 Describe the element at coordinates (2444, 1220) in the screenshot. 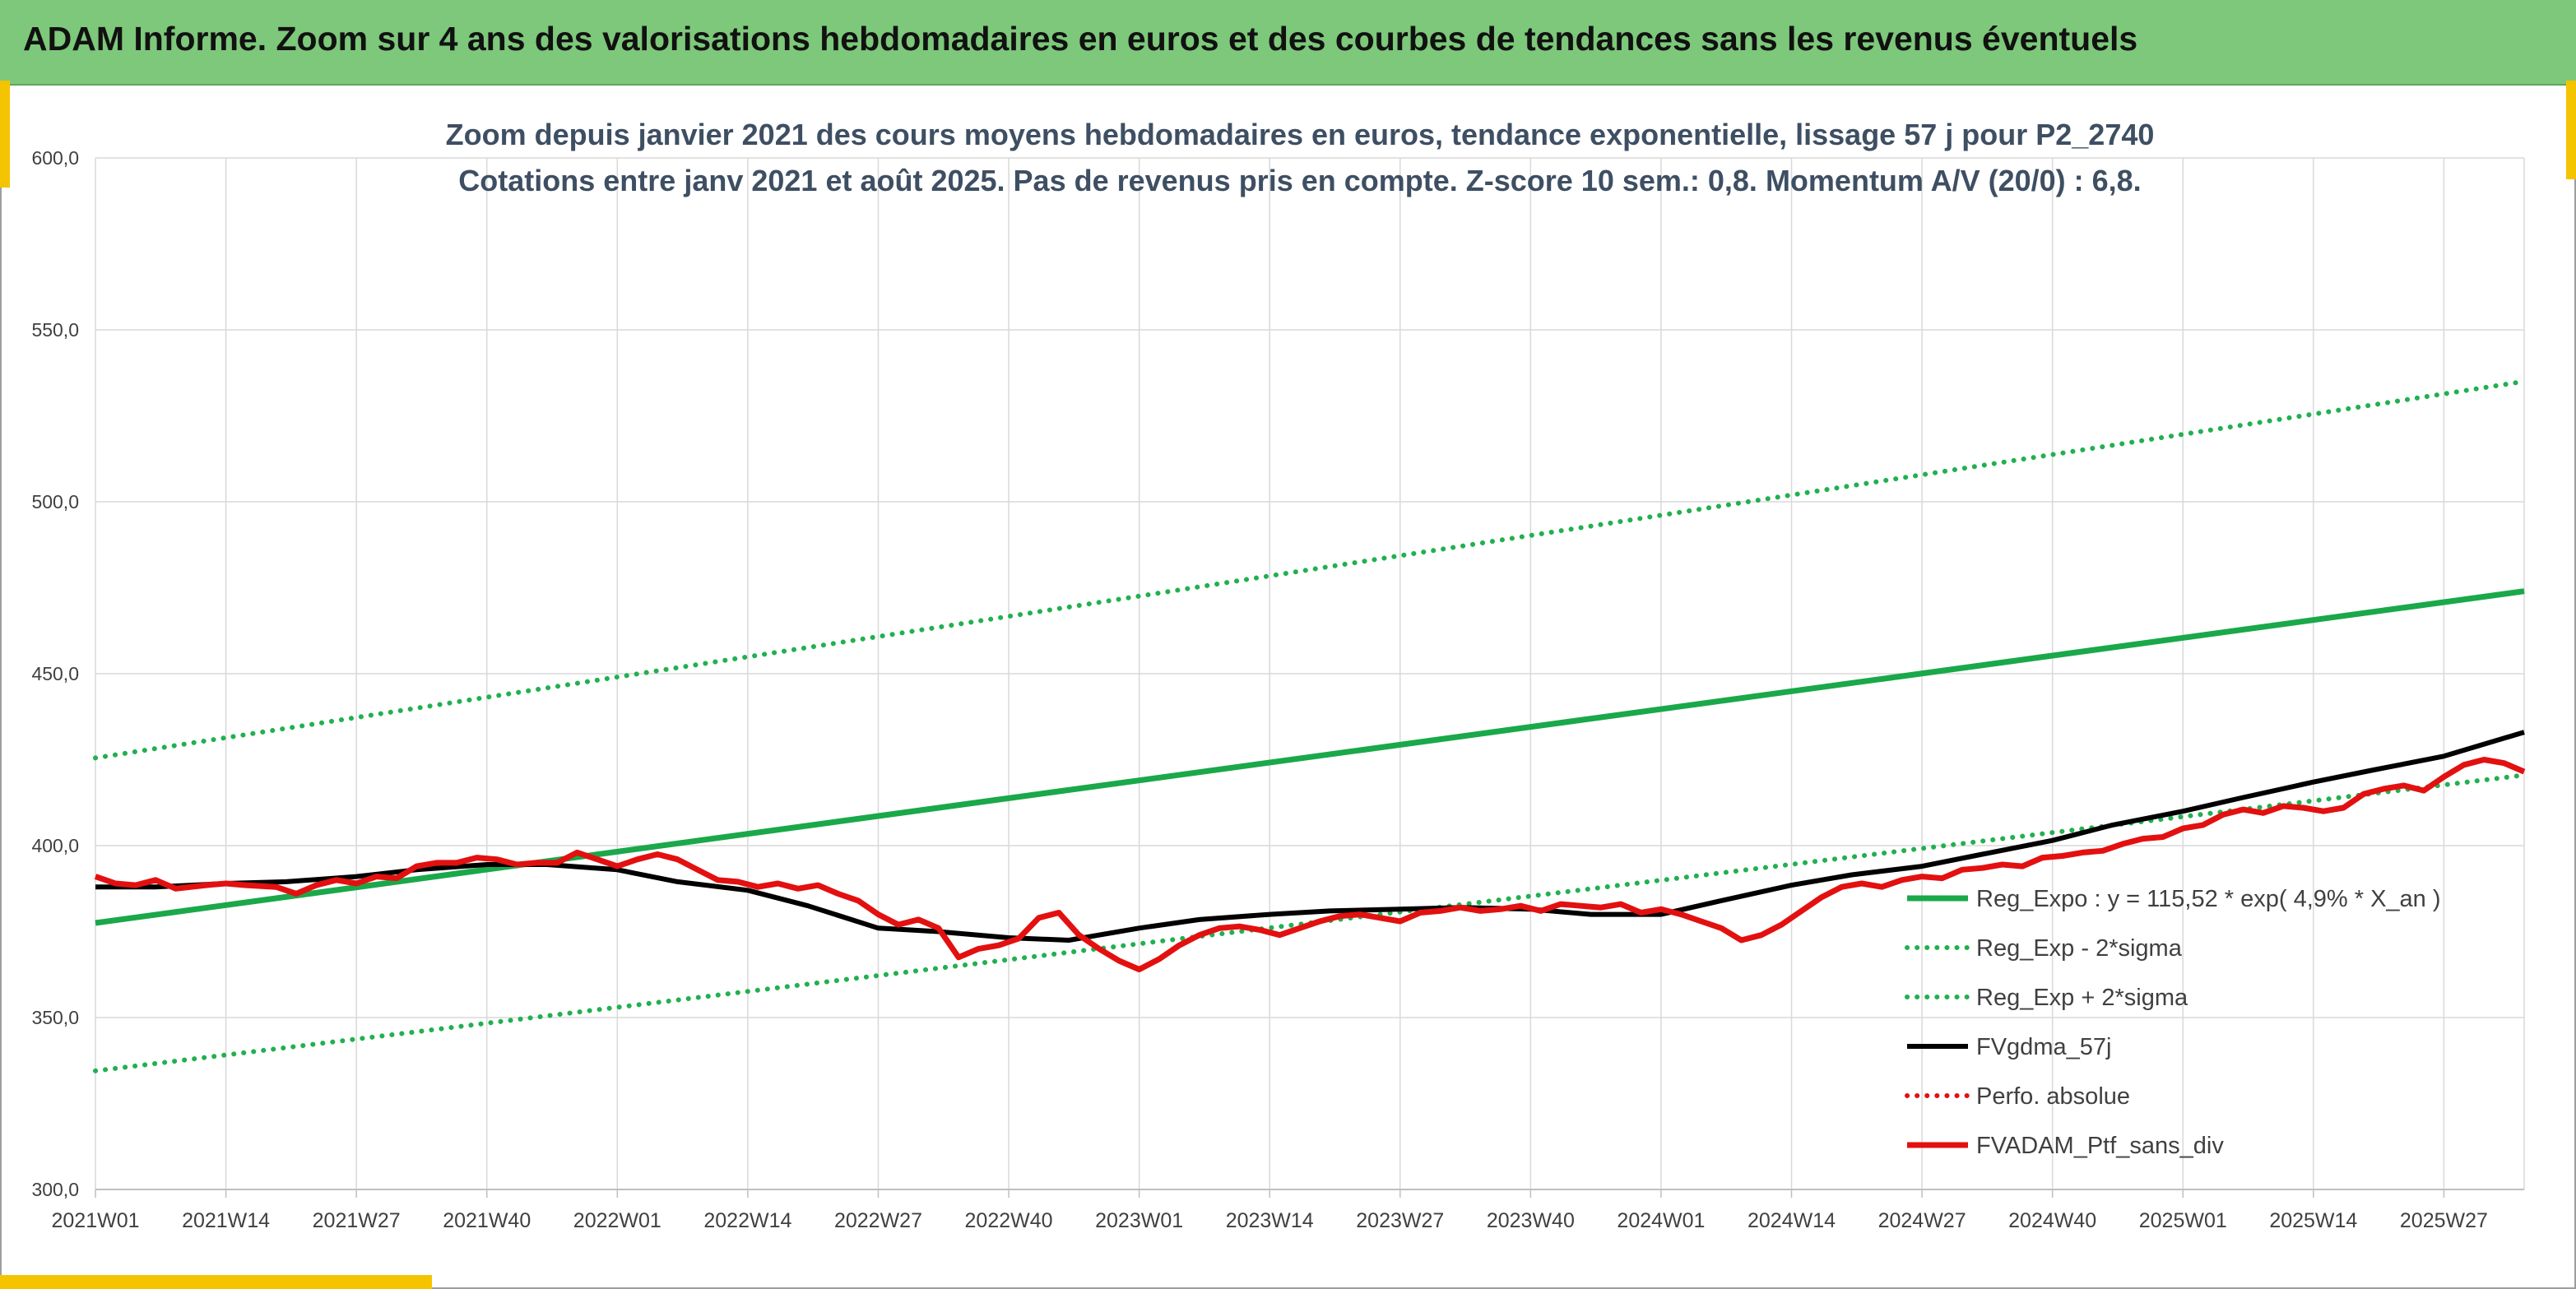

I see `x-tick-label: 2025W27` at that location.